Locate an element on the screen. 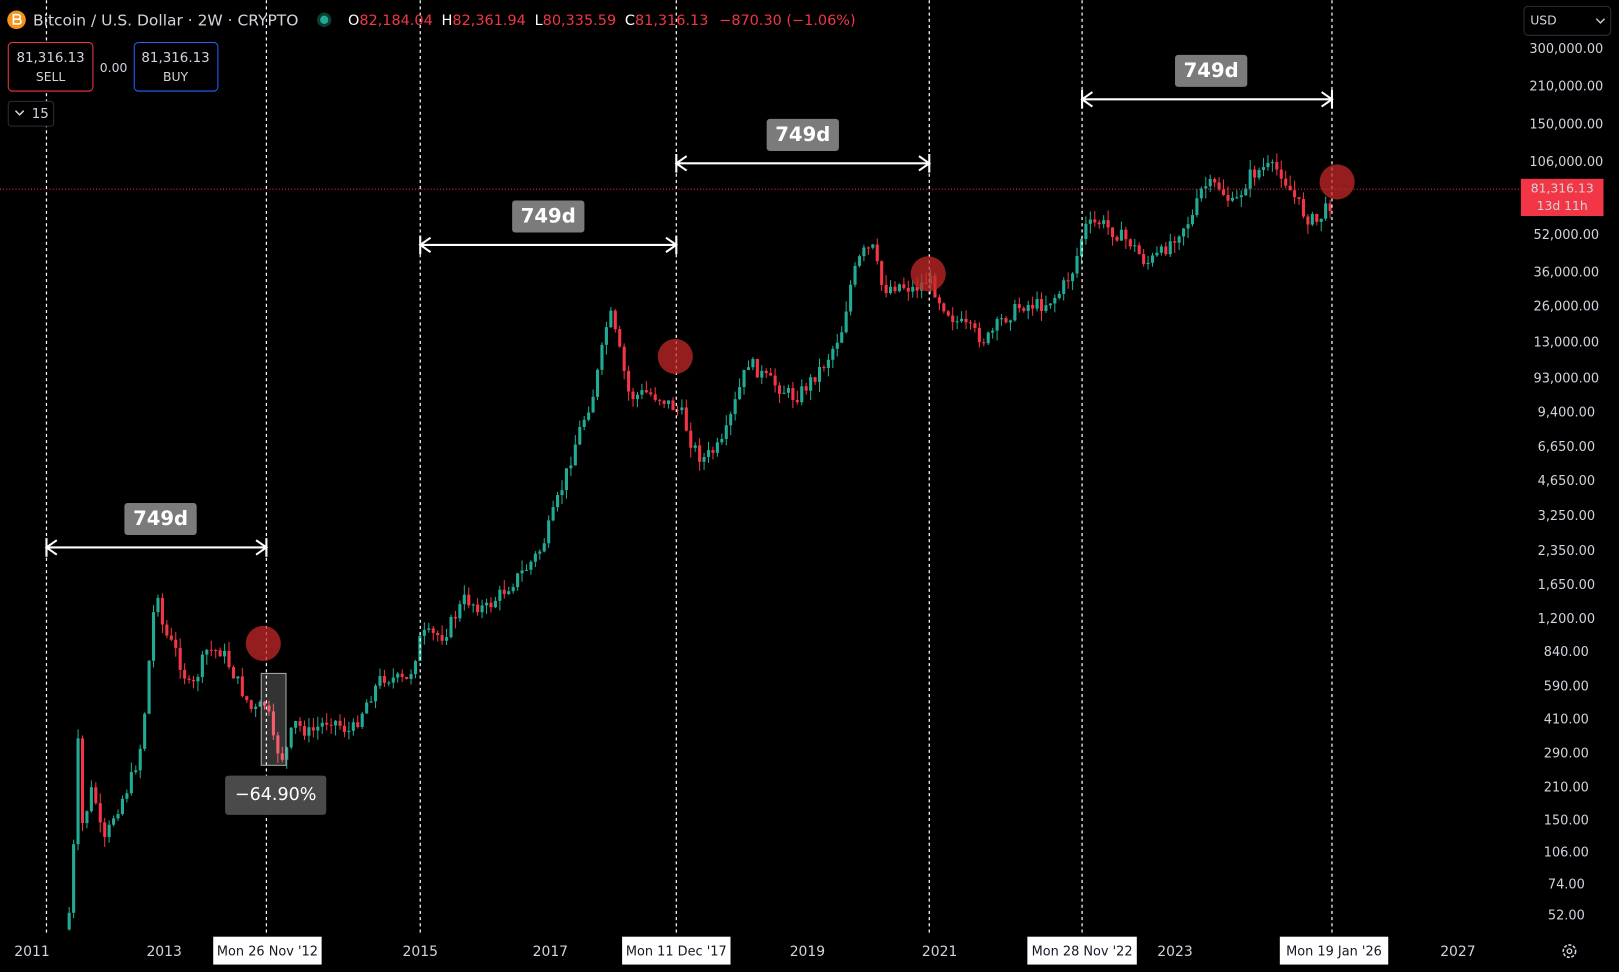  symbol: Bitcoin / U.S. Dollar · 2W · CRYPTO is located at coordinates (165, 20).